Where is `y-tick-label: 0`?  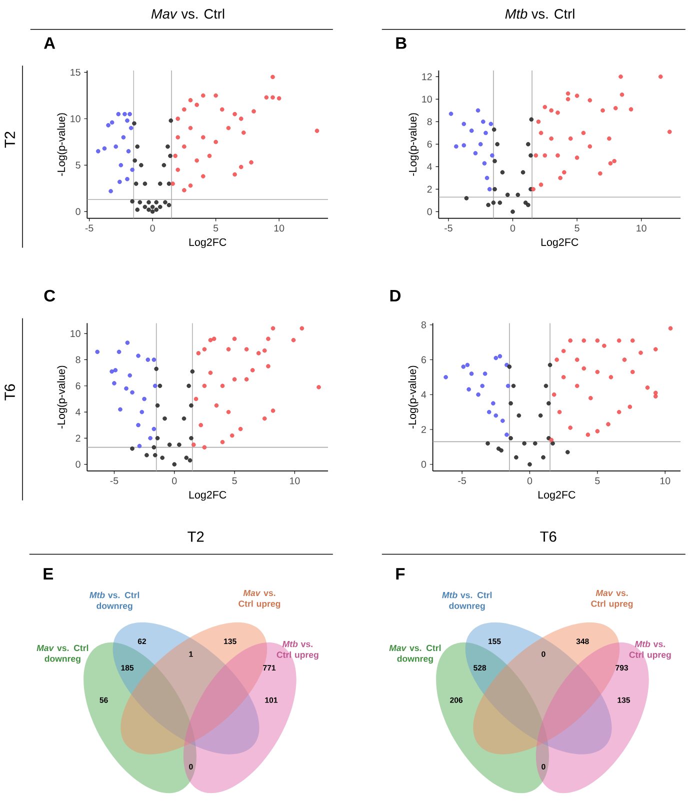
y-tick-label: 0 is located at coordinates (429, 212).